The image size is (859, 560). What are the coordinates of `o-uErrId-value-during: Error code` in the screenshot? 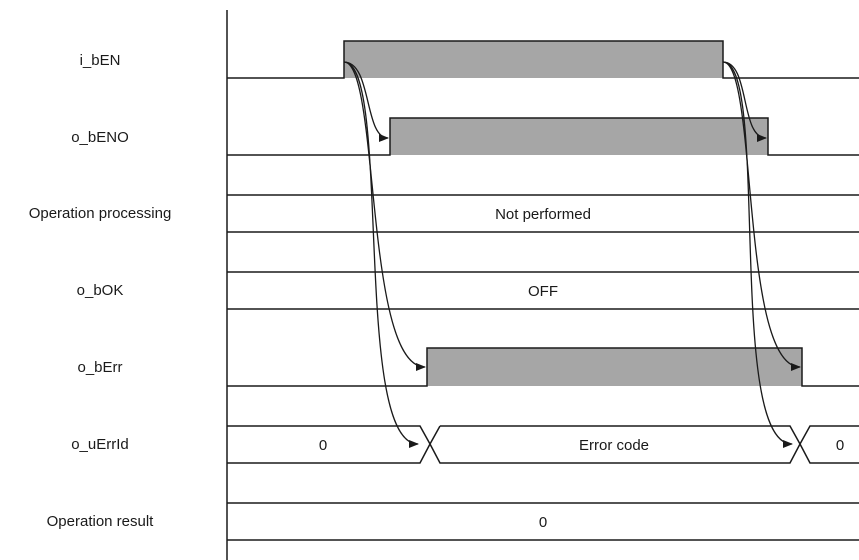 It's located at (614, 445).